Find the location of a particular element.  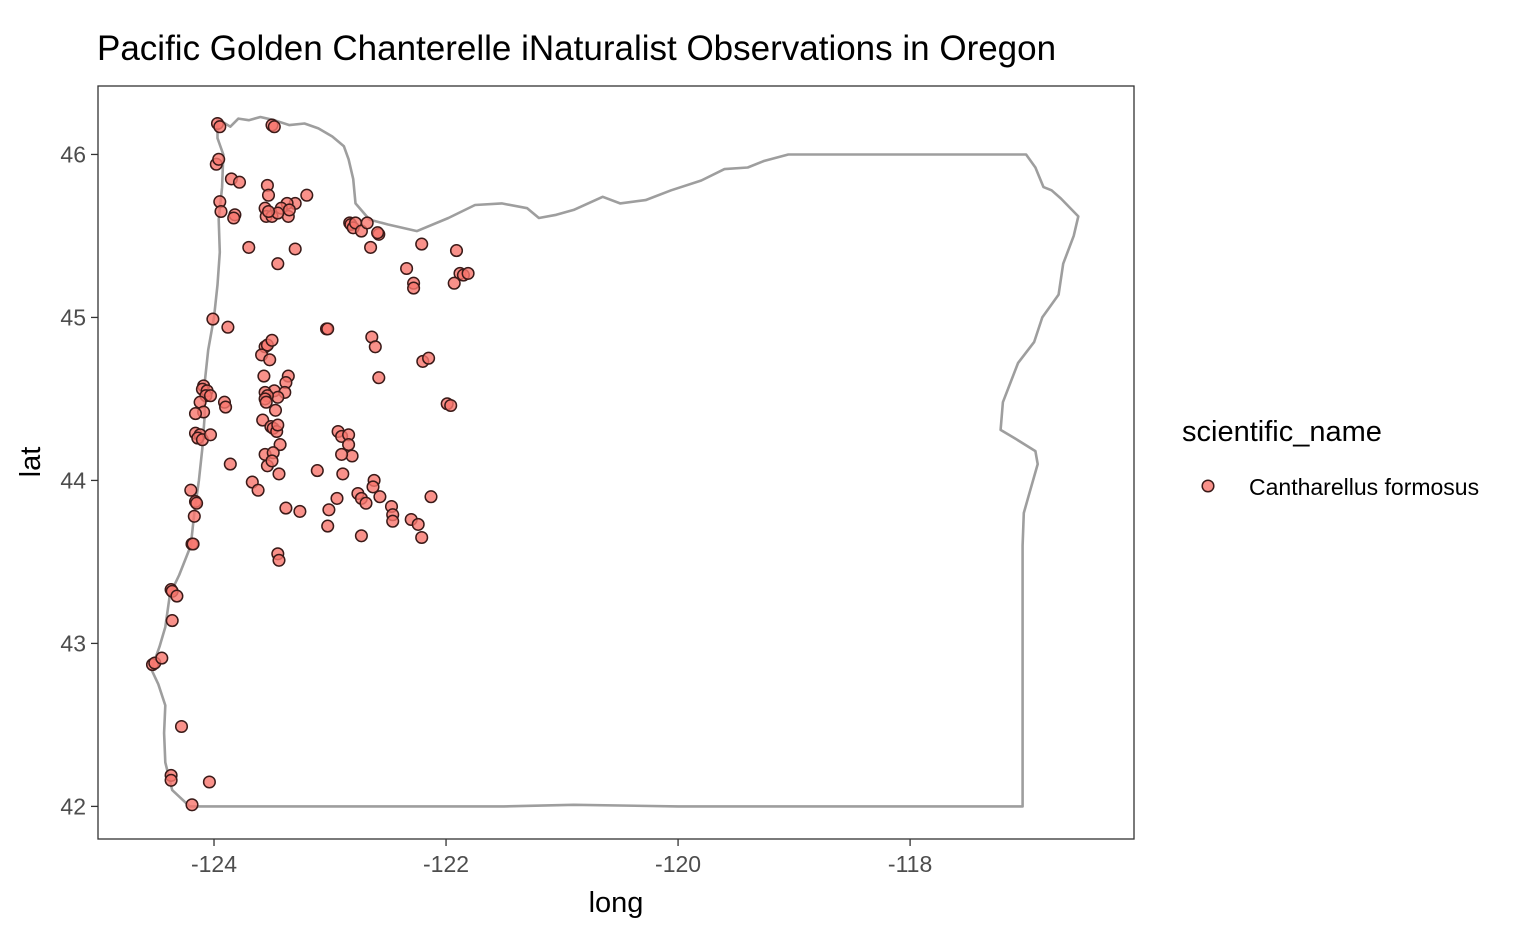

x-tick-label: -120 is located at coordinates (678, 864).